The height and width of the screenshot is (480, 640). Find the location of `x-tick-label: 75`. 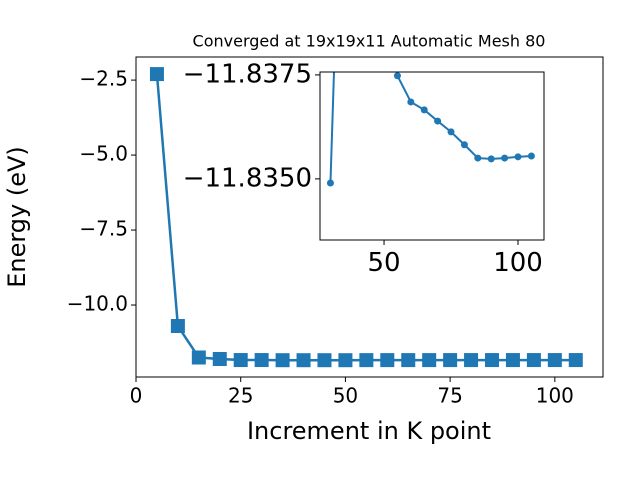

x-tick-label: 75 is located at coordinates (449, 396).